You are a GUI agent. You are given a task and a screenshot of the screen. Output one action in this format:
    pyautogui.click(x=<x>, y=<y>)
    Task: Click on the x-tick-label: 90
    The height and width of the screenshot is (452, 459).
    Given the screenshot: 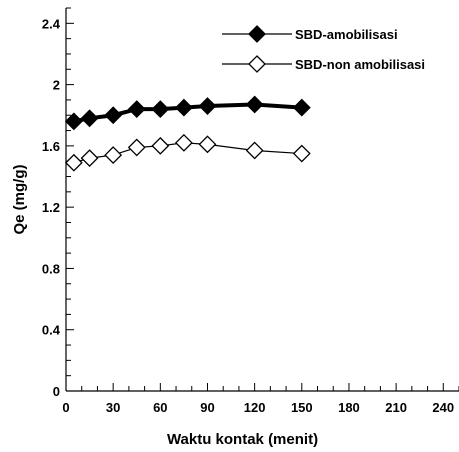 What is the action you would take?
    pyautogui.click(x=207, y=407)
    